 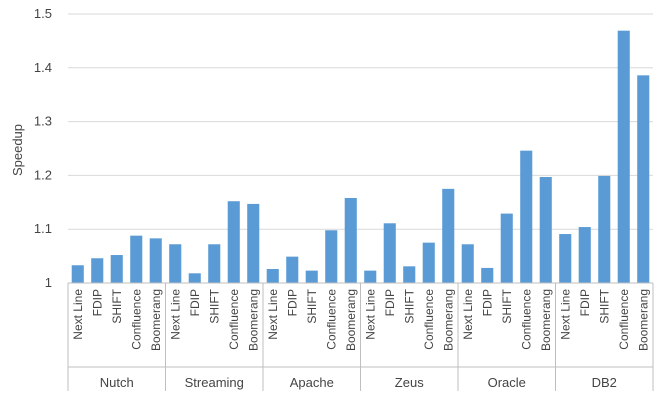 I want to click on y-tick-label: 1, so click(x=48, y=282).